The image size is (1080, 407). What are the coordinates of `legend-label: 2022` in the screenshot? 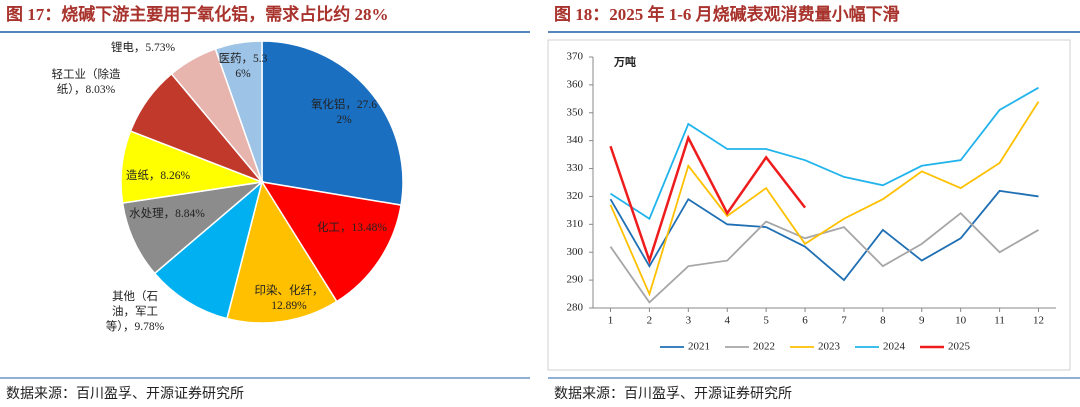 It's located at (764, 347).